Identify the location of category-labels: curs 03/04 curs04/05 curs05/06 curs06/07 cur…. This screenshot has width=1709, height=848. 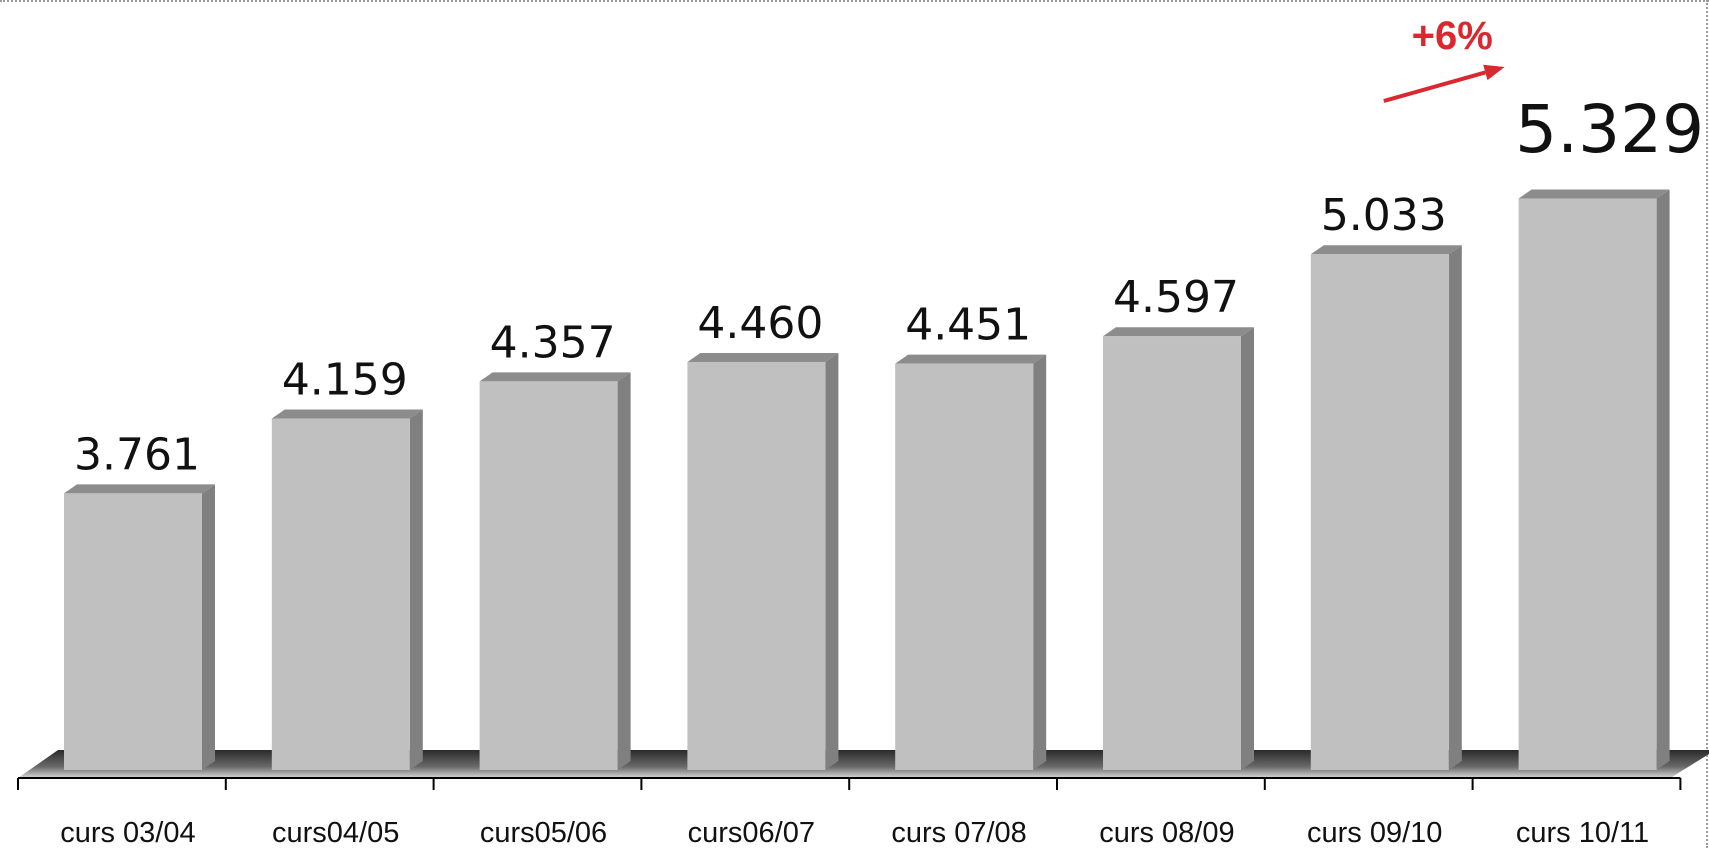
(854, 832).